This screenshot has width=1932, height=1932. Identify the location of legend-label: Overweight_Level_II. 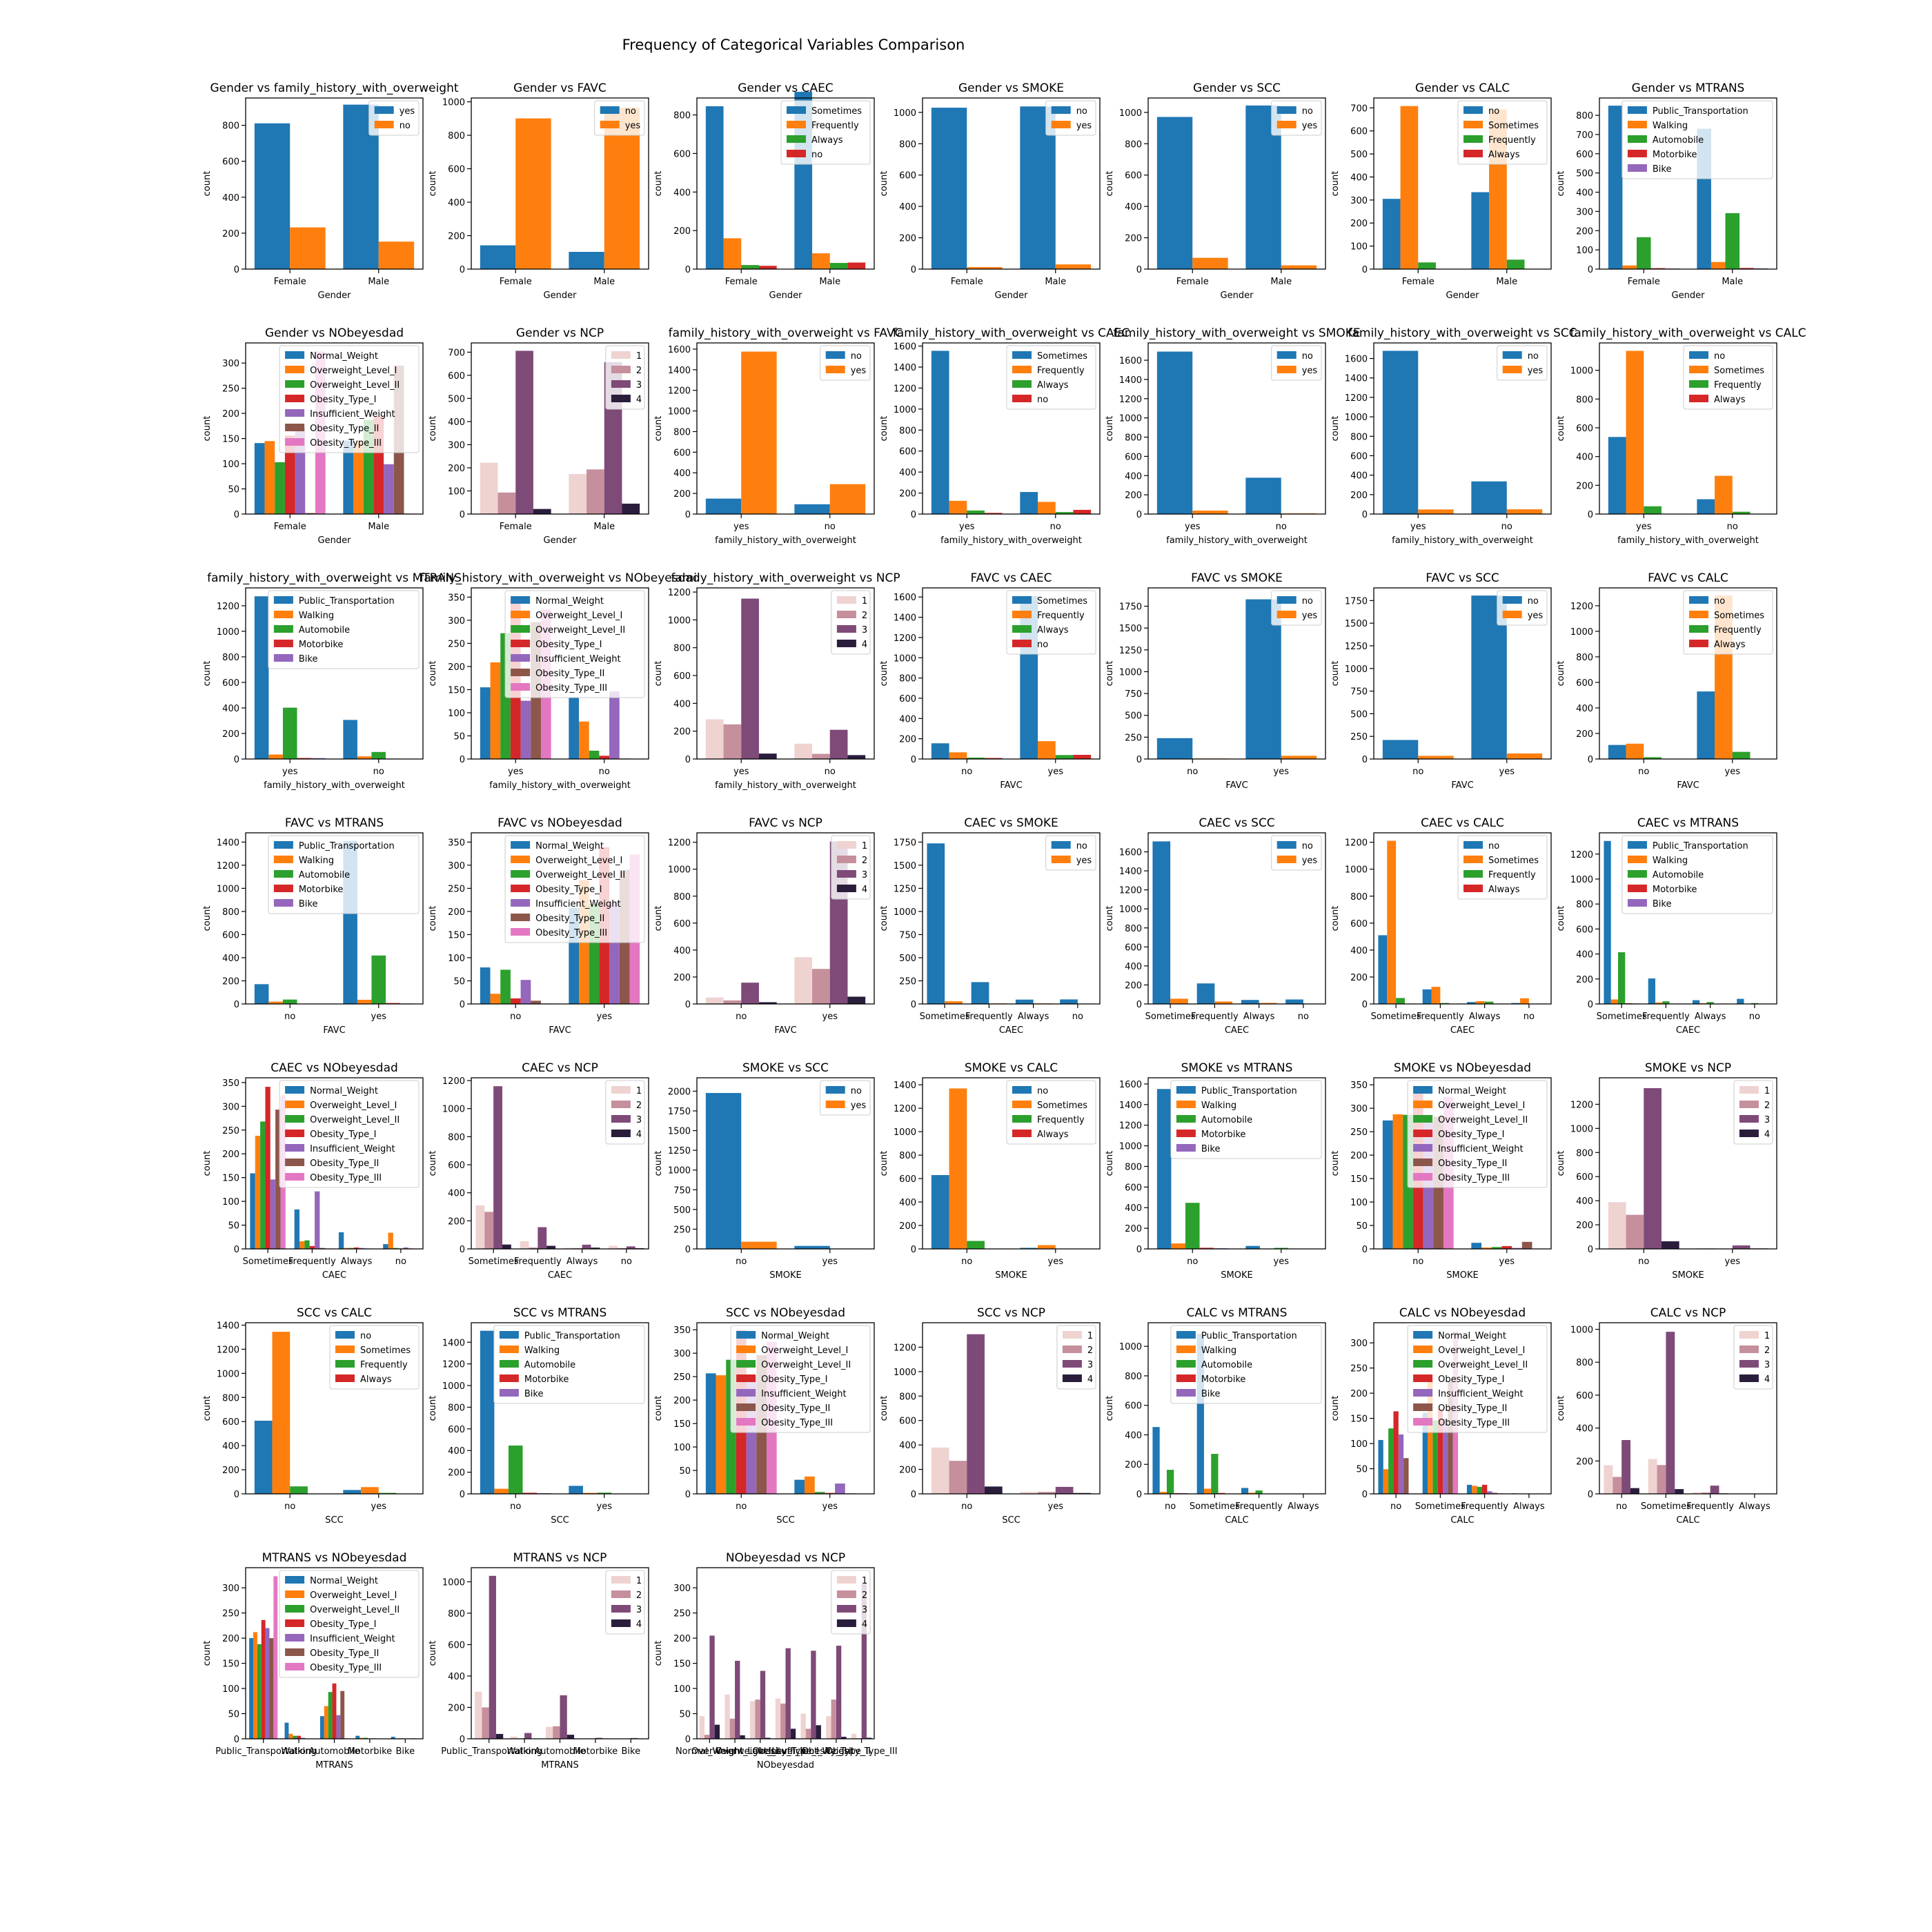
(580, 875).